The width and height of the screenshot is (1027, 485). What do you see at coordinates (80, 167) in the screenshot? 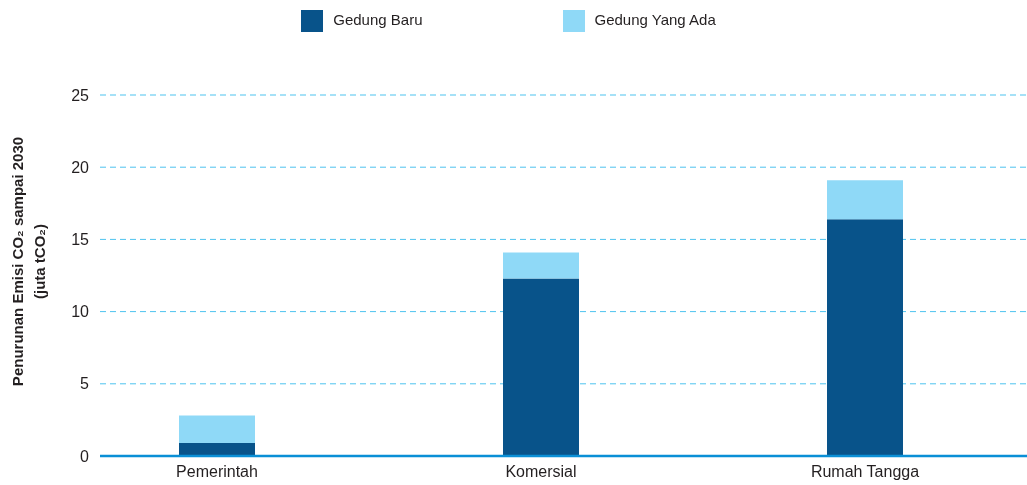
I see `y-tick-label: 20` at bounding box center [80, 167].